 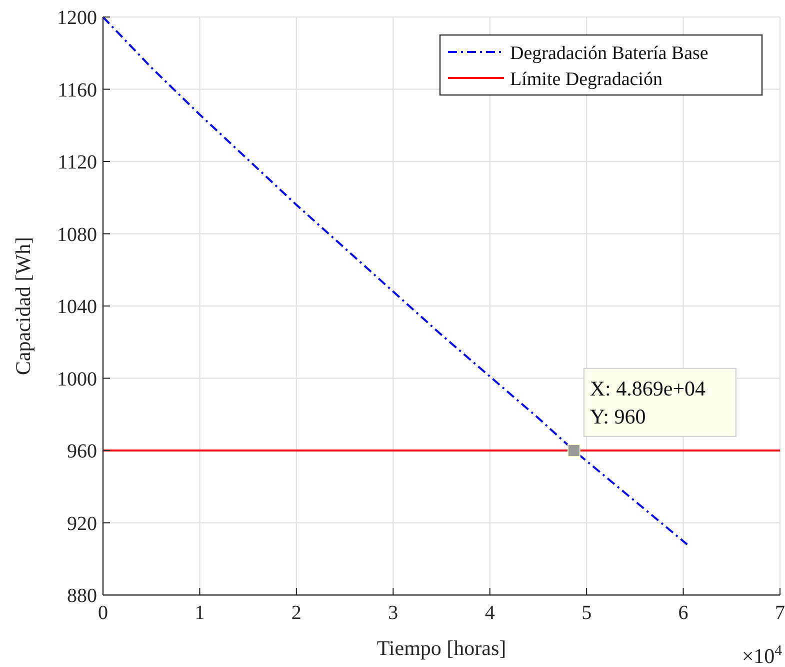 I want to click on x-tick-label: 4, so click(x=489, y=613).